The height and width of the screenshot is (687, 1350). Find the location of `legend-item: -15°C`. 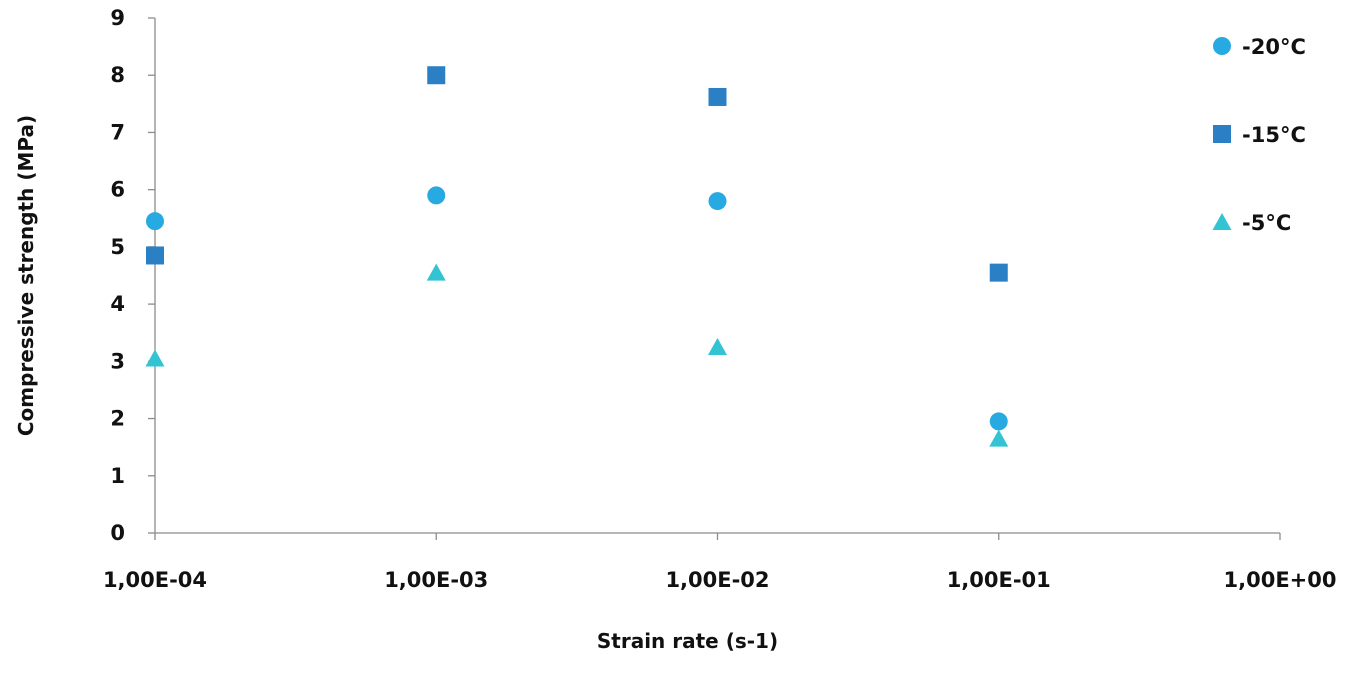

legend-item: -15°C is located at coordinates (1259, 135).